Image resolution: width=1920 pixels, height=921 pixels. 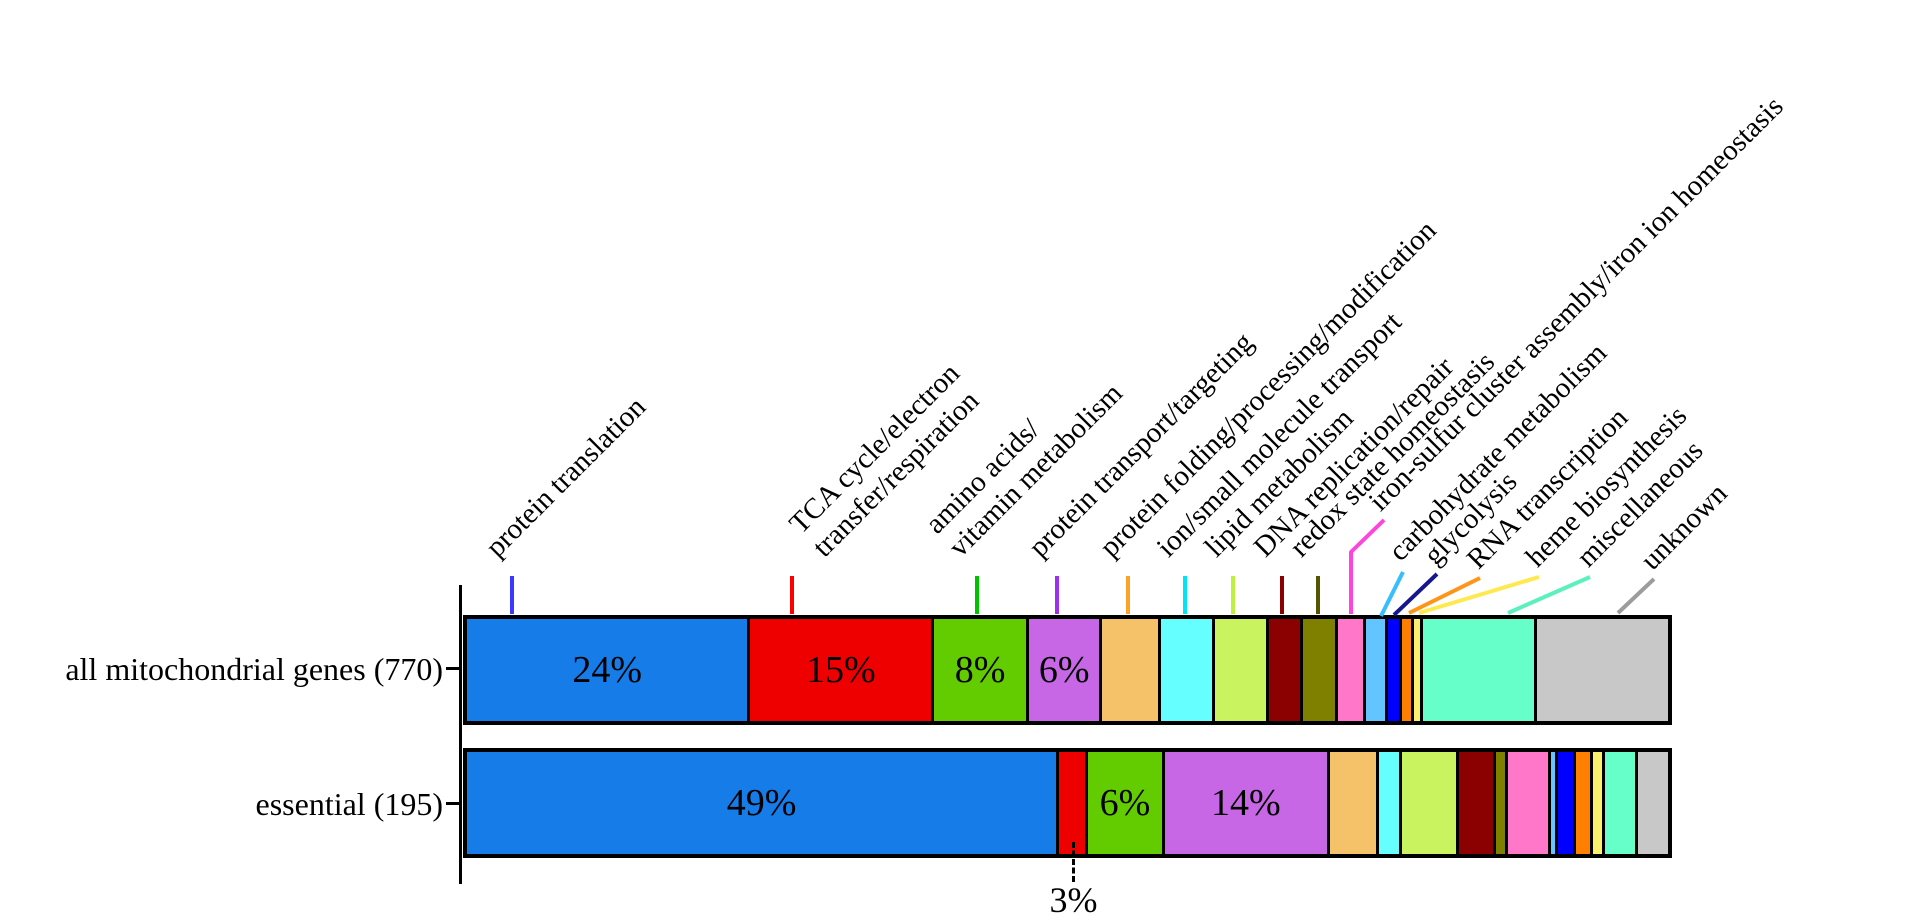 What do you see at coordinates (1128, 595) in the screenshot?
I see `category-tick-protein-folding-processing-modification` at bounding box center [1128, 595].